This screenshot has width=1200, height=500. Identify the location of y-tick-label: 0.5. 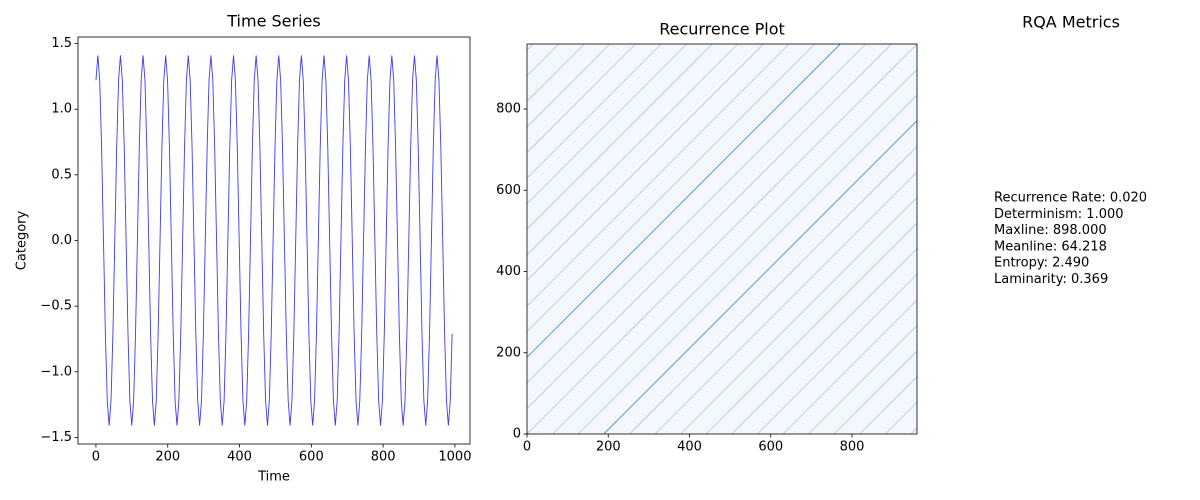
(61, 174).